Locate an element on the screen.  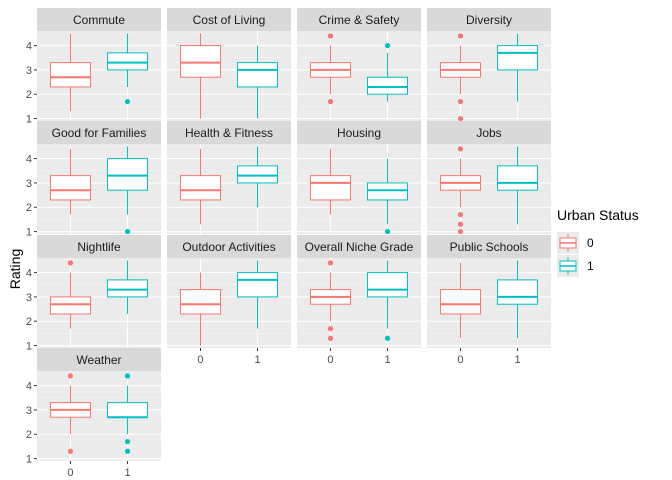
facet-strip-public-schools is located at coordinates (489, 246).